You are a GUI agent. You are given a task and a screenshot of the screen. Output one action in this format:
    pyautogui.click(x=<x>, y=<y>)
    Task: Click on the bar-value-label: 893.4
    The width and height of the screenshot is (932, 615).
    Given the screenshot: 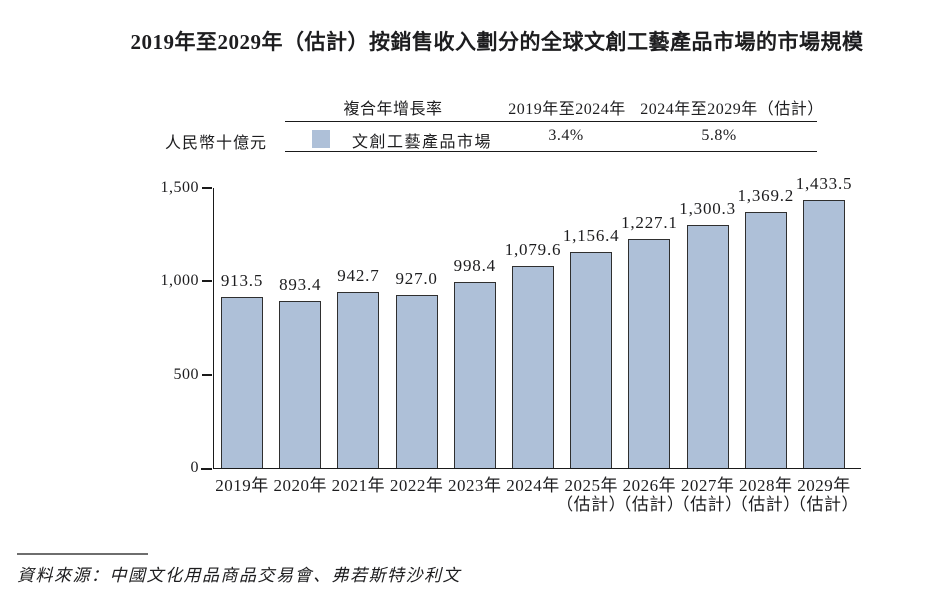 What is the action you would take?
    pyautogui.click(x=300, y=285)
    